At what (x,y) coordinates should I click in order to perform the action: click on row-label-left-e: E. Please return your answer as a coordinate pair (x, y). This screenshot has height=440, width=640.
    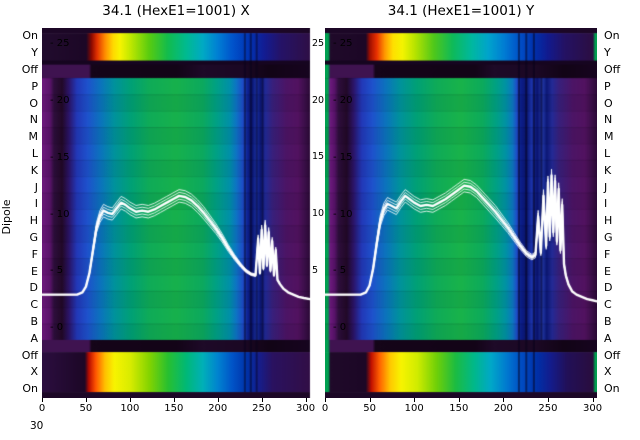
    Looking at the image, I should click on (34, 271).